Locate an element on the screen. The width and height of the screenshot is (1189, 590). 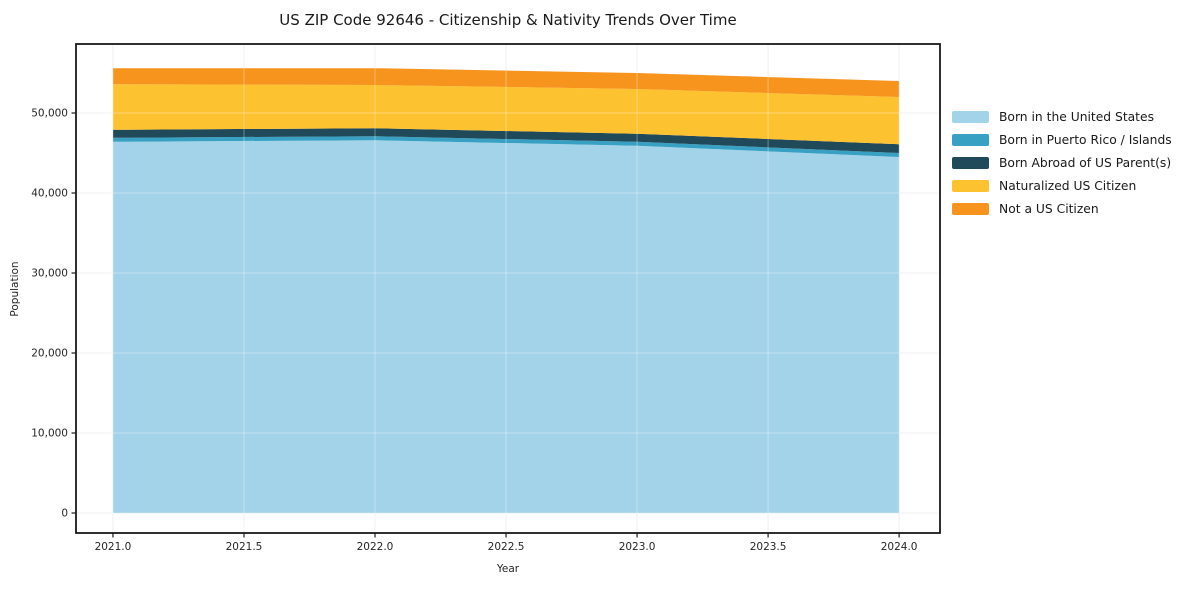
y-tick-label: 10,000 is located at coordinates (49, 434).